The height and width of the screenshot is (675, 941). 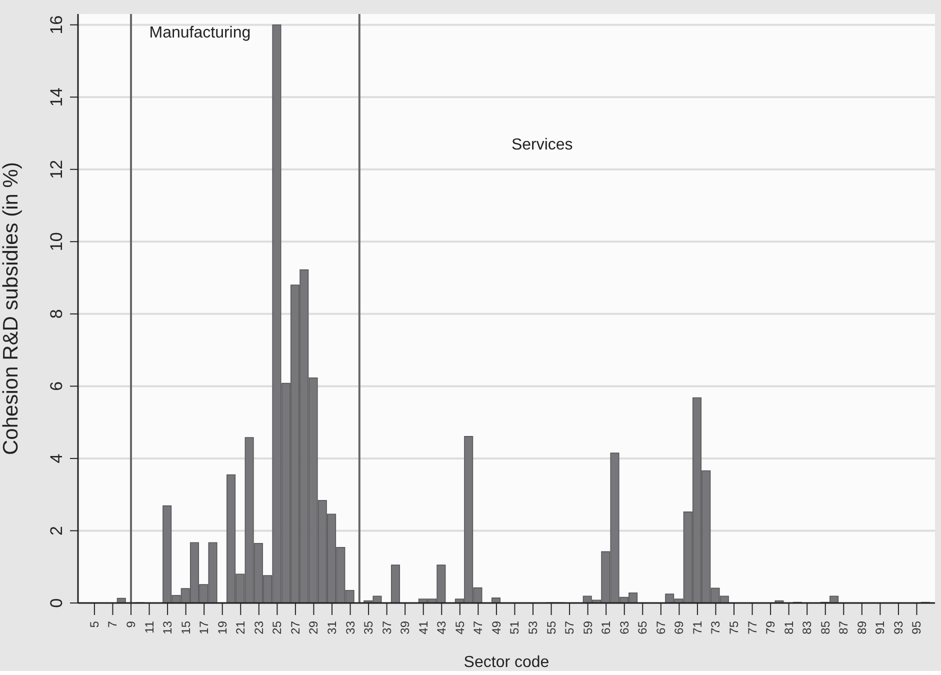 What do you see at coordinates (898, 627) in the screenshot?
I see `x-tick-label: 93` at bounding box center [898, 627].